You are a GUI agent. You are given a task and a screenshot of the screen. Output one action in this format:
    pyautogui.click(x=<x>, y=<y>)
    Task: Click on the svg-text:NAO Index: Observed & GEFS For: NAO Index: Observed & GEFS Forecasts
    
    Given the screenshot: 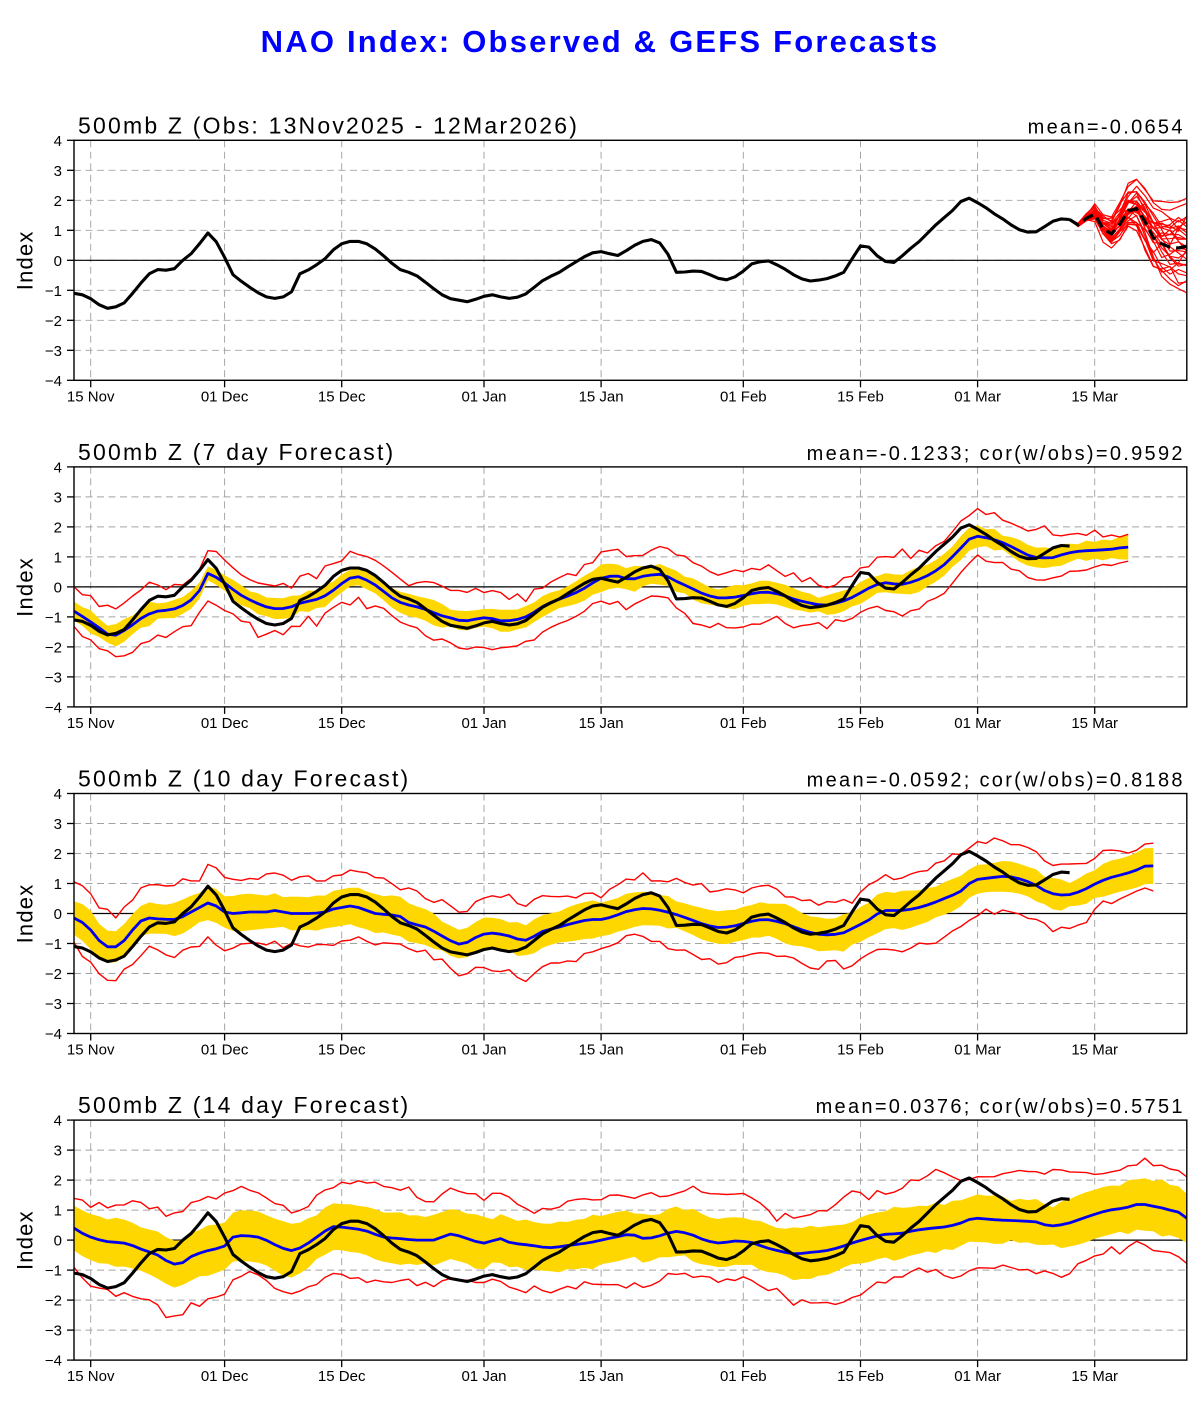 What is the action you would take?
    pyautogui.click(x=600, y=41)
    